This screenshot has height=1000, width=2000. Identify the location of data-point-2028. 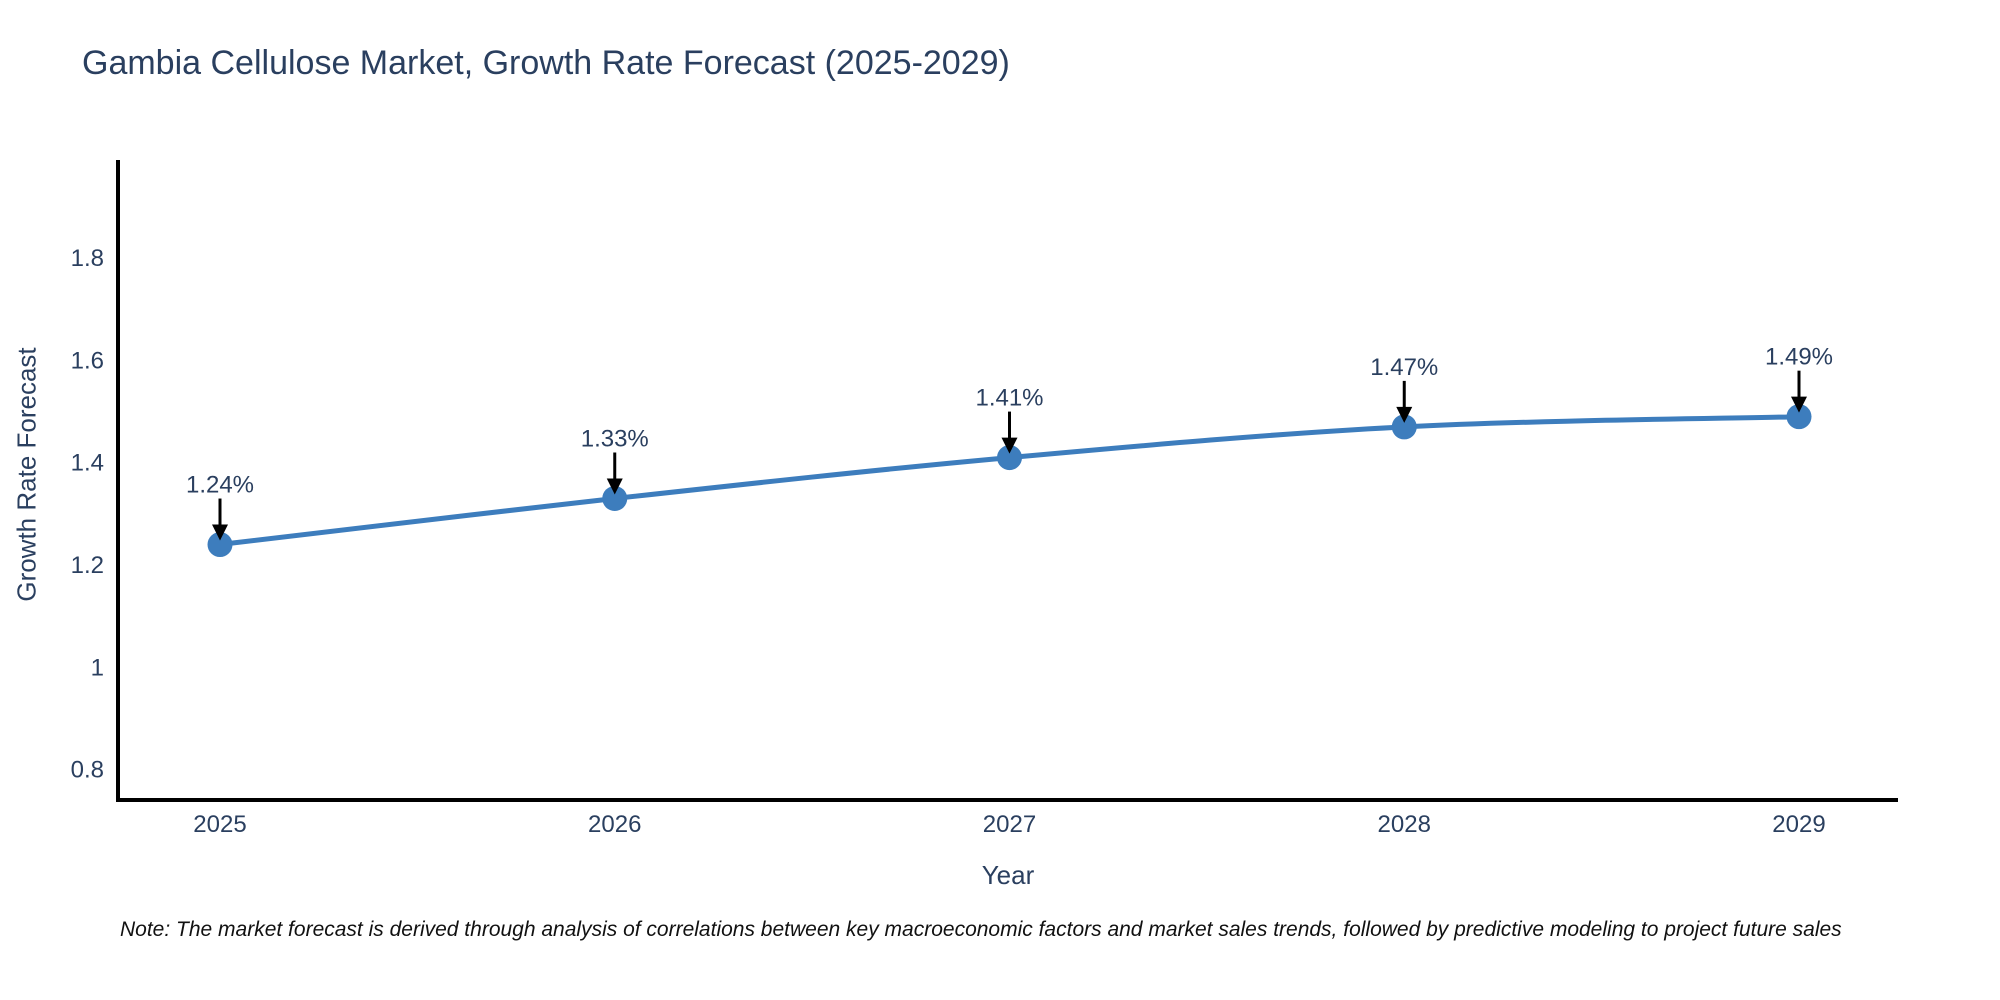
(1404, 427).